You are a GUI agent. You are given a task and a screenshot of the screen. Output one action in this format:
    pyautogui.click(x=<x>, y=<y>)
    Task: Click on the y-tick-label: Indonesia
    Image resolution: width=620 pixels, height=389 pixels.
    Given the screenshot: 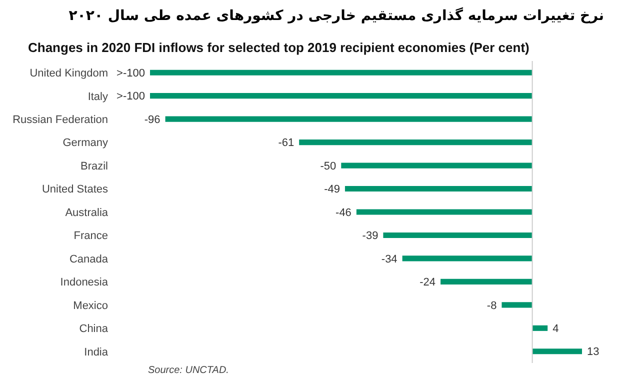 What is the action you would take?
    pyautogui.click(x=84, y=282)
    